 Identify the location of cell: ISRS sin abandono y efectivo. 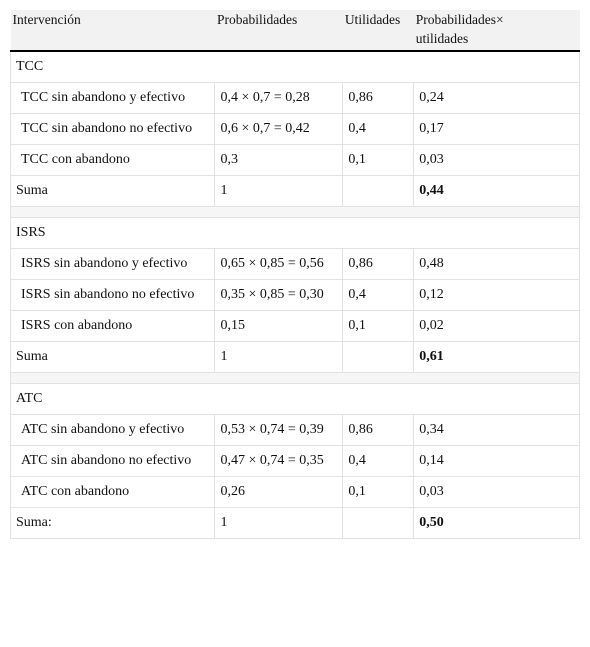
(112, 264).